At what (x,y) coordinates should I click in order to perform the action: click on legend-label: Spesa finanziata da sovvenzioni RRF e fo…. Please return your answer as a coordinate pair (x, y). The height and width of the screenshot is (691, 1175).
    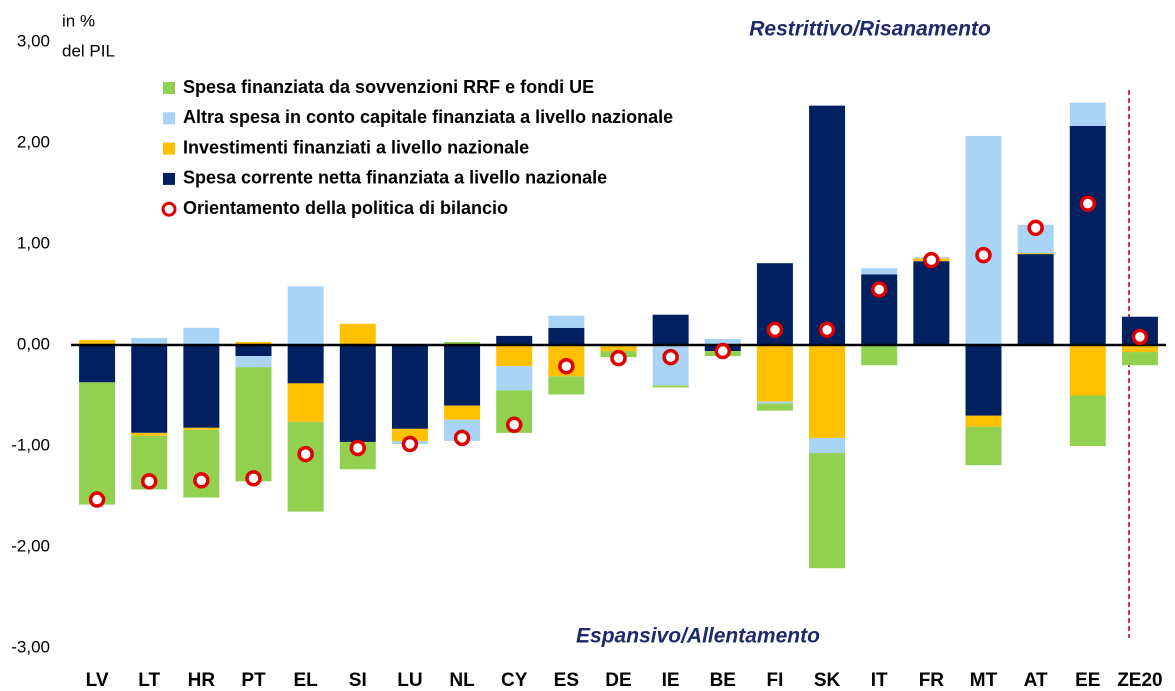
    Looking at the image, I should click on (388, 87).